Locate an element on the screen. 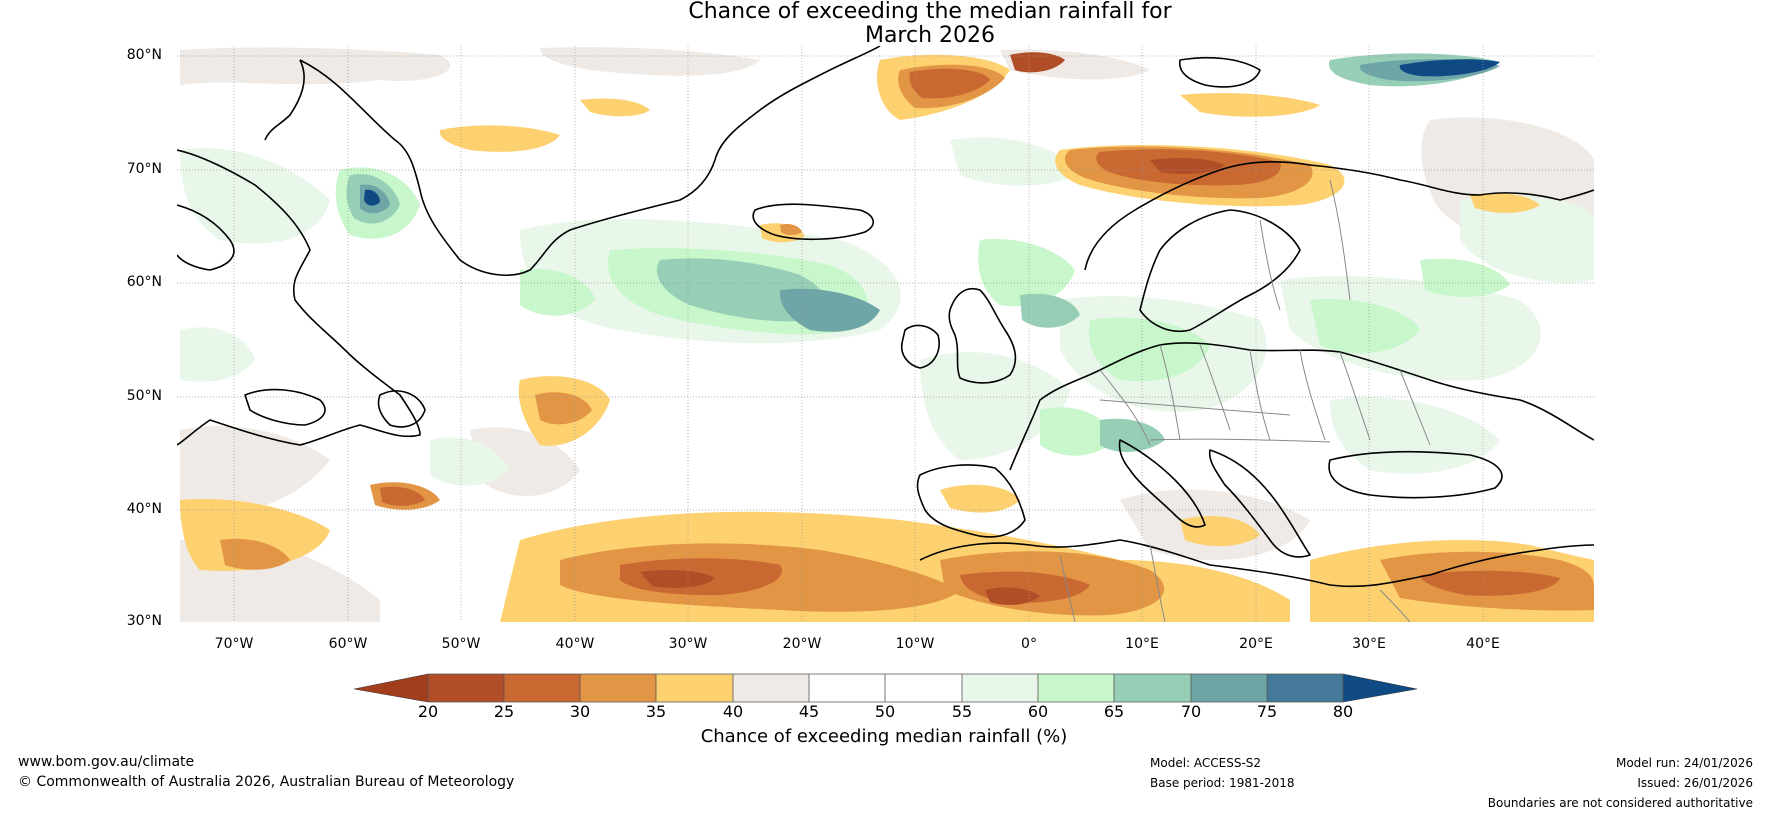 The height and width of the screenshot is (816, 1770). colorbar-tick-25: 25 is located at coordinates (504, 711).